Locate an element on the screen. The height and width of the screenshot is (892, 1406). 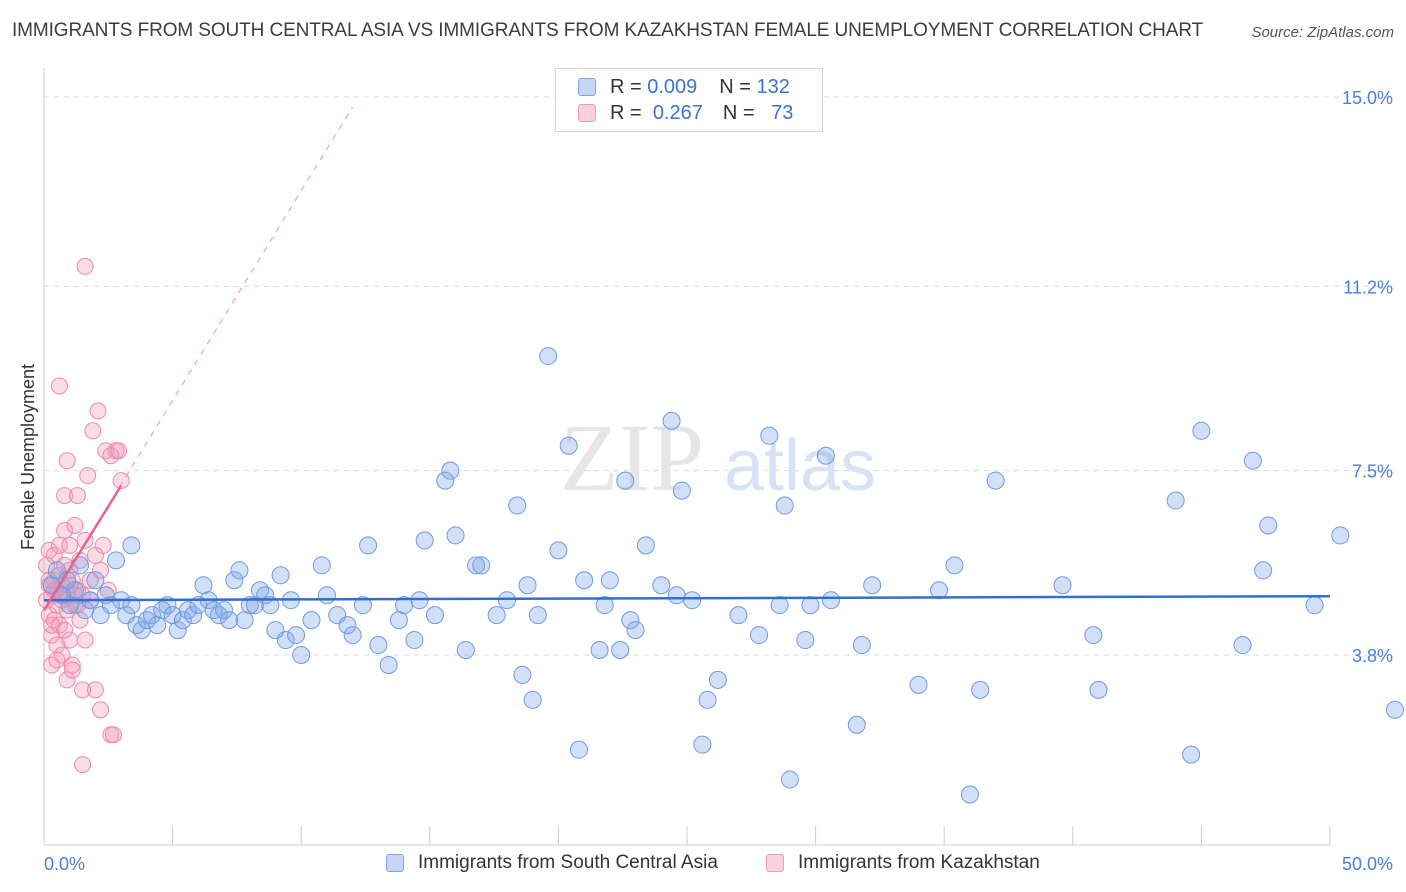
bottom-legend-swatch-pink is located at coordinates (775, 863).